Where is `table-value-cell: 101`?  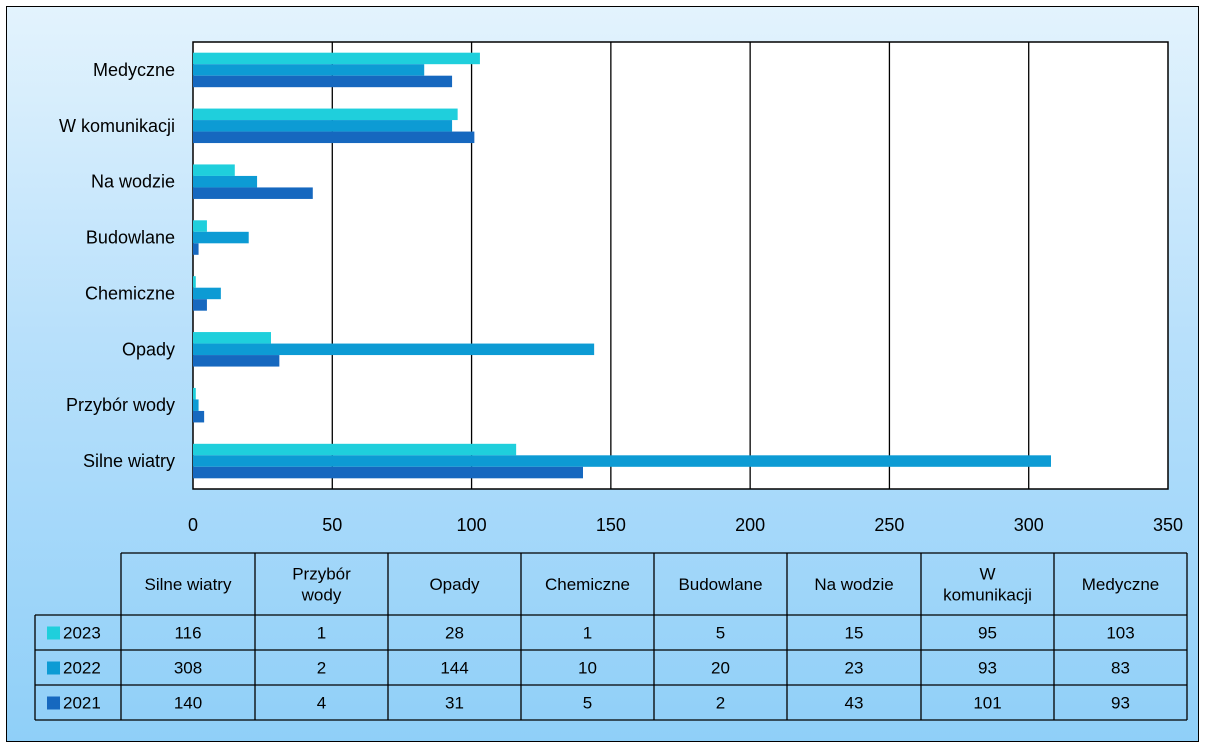 table-value-cell: 101 is located at coordinates (987, 703).